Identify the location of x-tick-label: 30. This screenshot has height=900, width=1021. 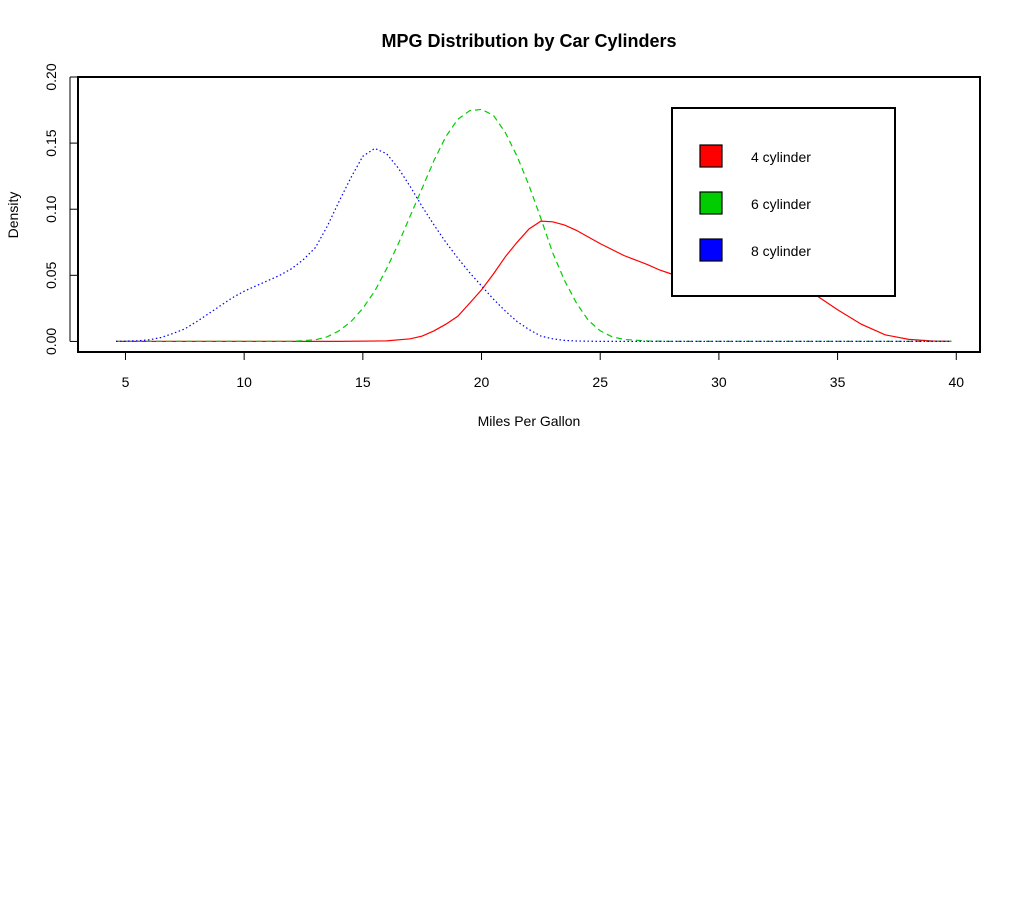
(719, 382).